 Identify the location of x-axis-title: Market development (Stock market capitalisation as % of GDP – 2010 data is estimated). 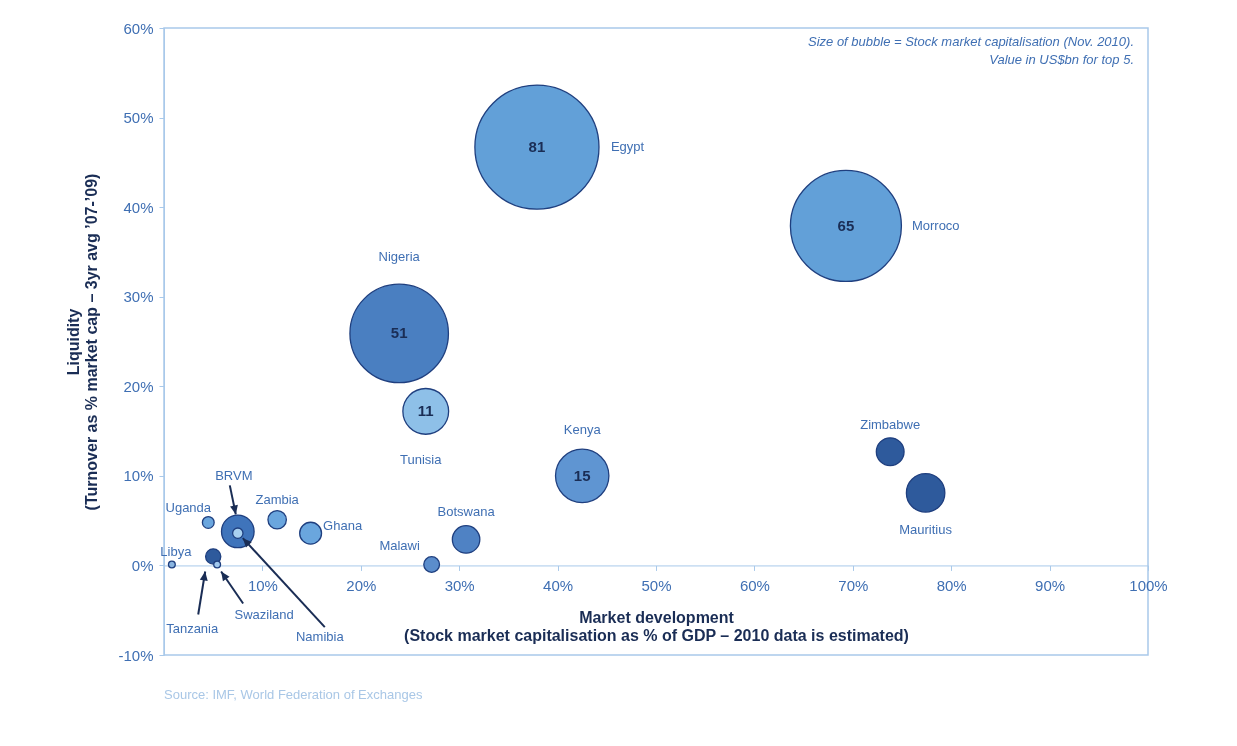
(656, 626).